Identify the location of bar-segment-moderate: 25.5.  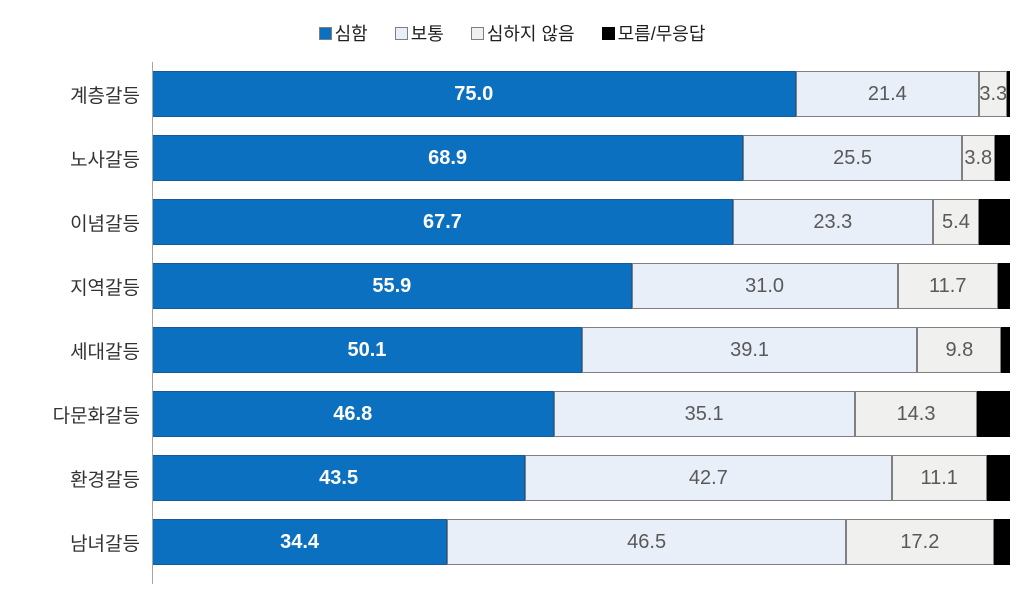
(852, 158).